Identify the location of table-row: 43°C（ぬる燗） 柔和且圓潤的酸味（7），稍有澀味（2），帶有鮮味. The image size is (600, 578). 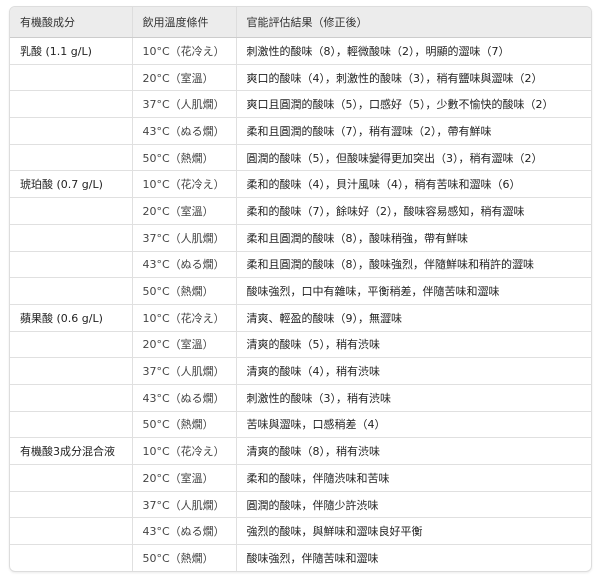
(300, 131).